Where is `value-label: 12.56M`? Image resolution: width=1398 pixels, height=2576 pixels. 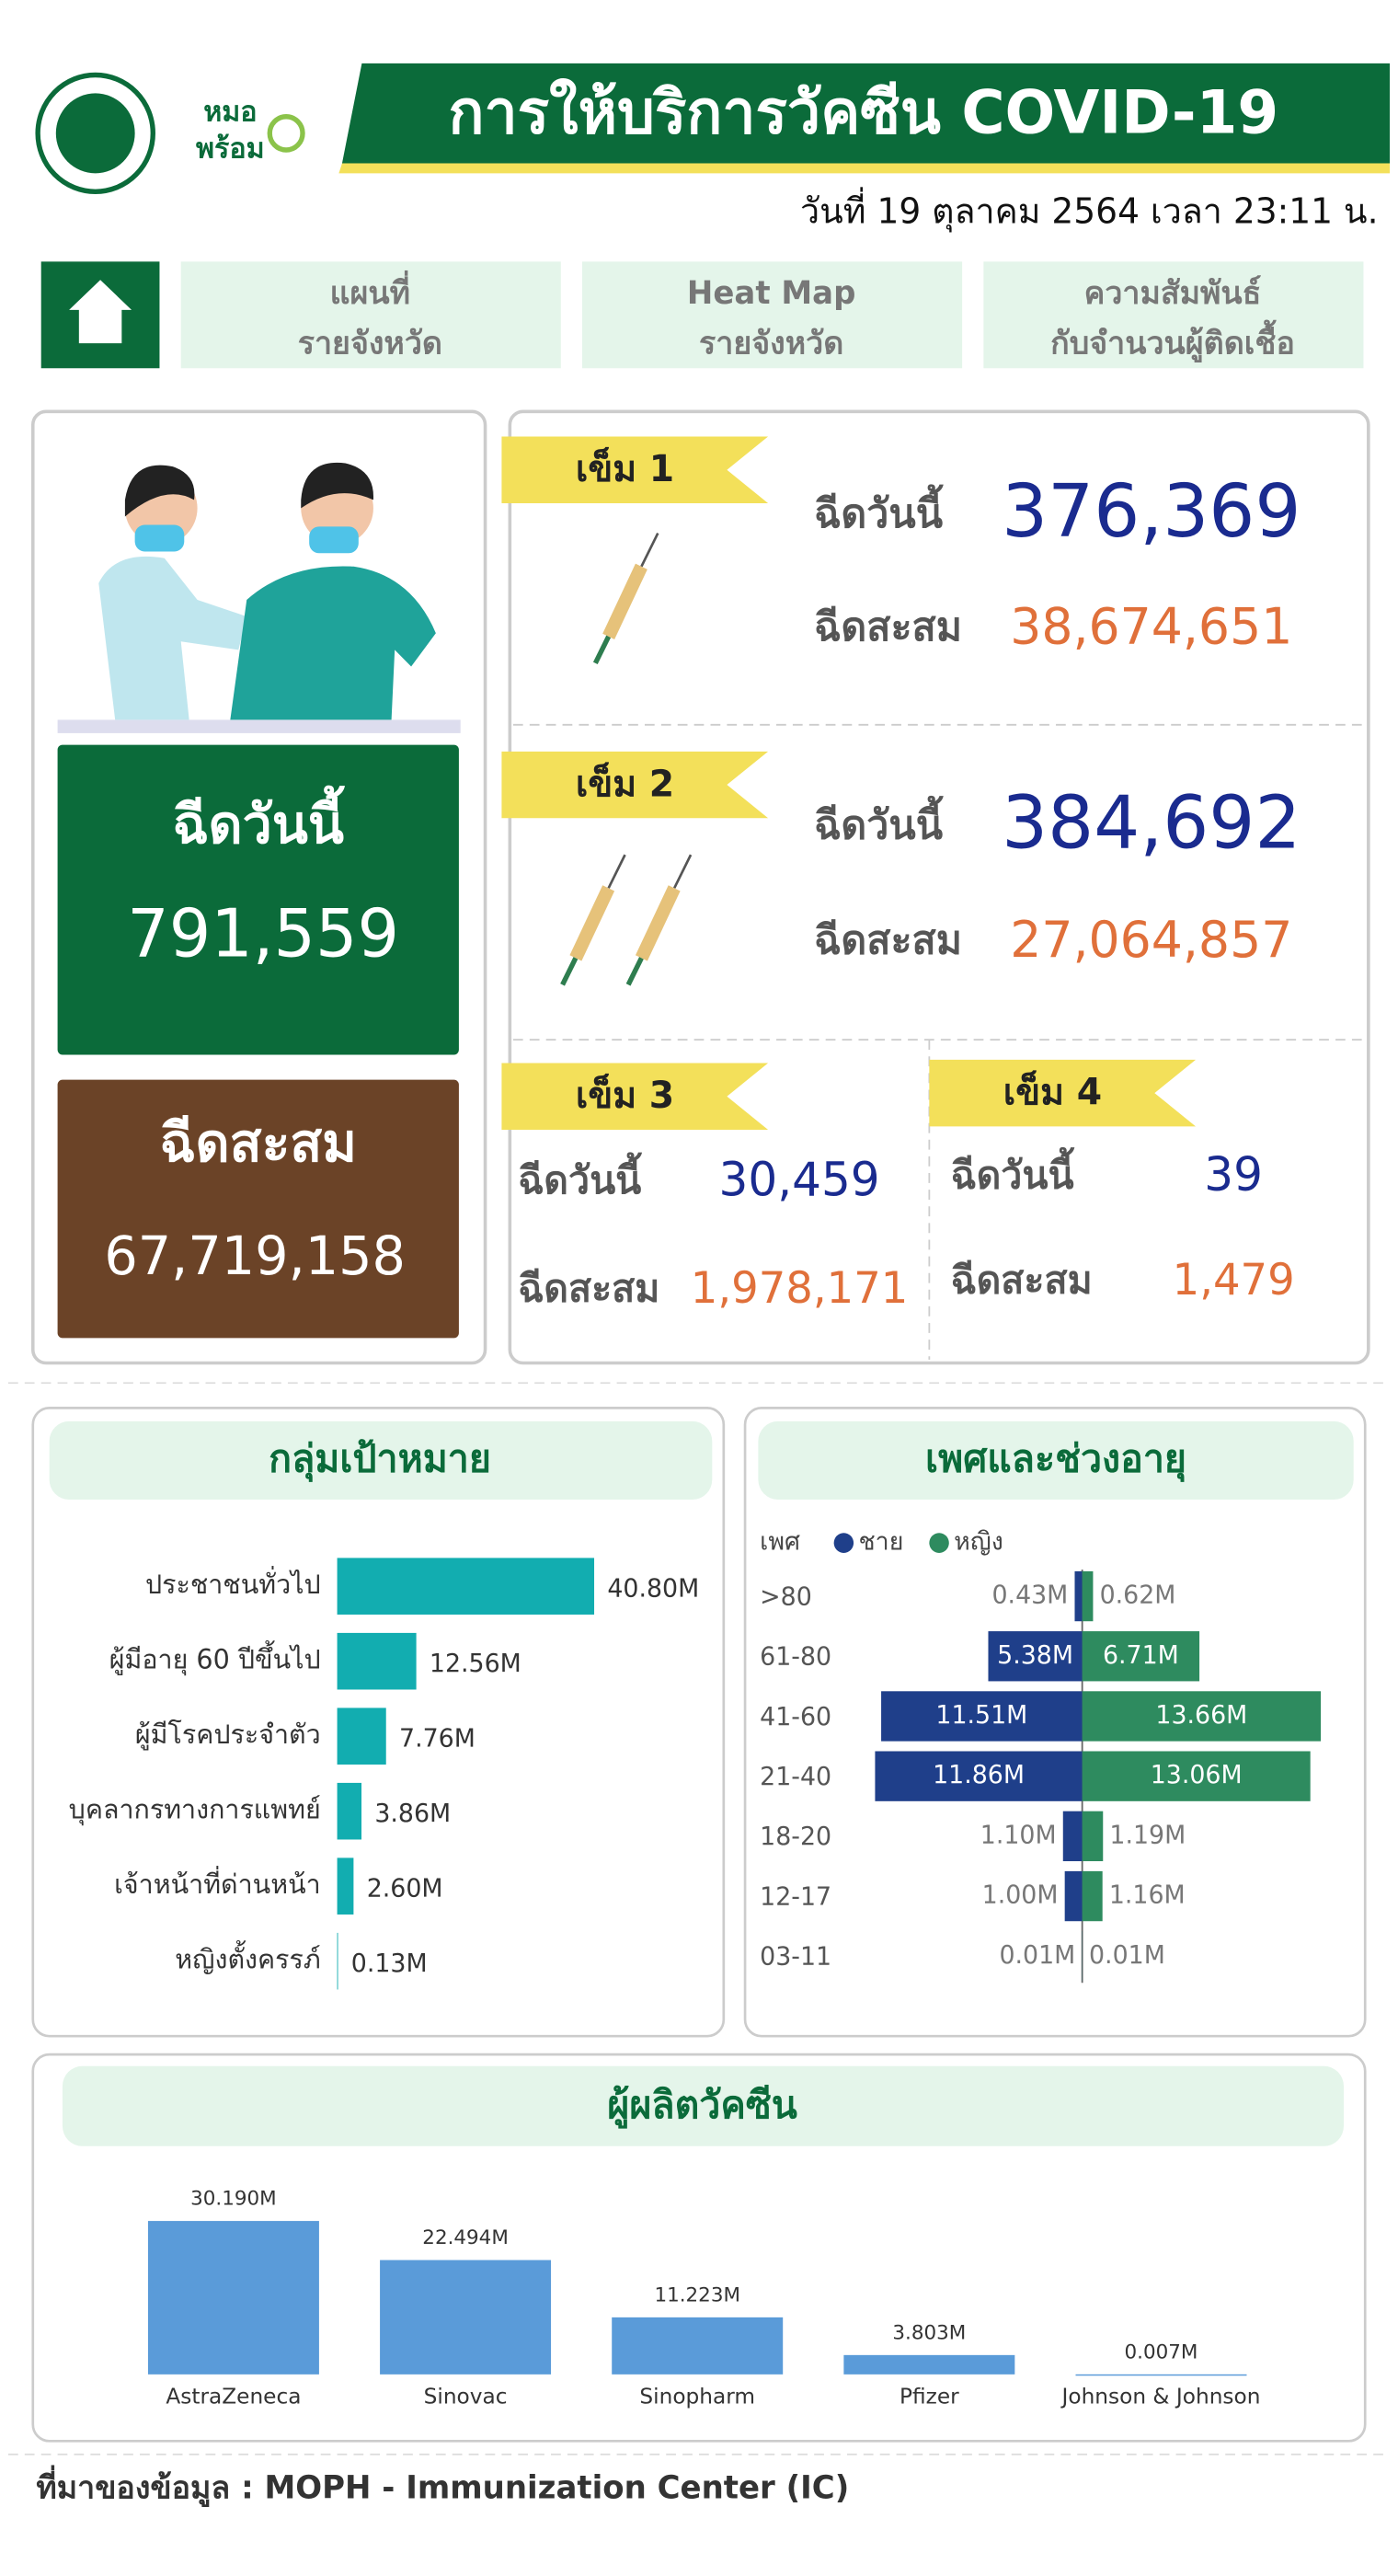
value-label: 12.56M is located at coordinates (475, 1664).